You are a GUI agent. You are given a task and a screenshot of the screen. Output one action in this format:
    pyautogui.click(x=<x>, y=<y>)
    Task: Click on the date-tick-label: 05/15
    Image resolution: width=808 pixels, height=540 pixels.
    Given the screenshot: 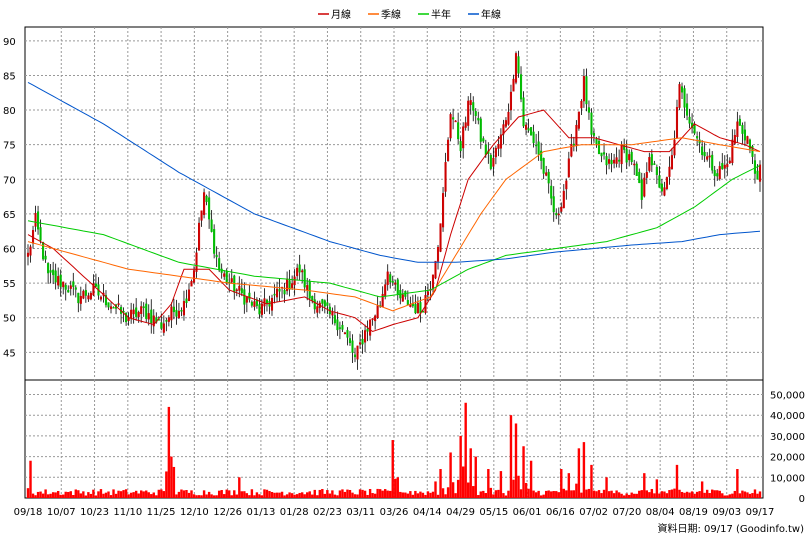 What is the action you would take?
    pyautogui.click(x=493, y=512)
    